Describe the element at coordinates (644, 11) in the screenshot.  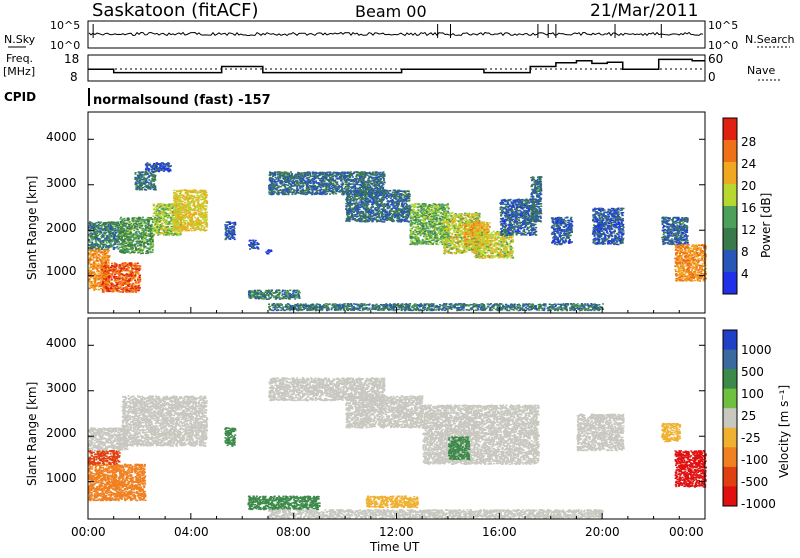
I see `date-label: 21/Mar/2011` at that location.